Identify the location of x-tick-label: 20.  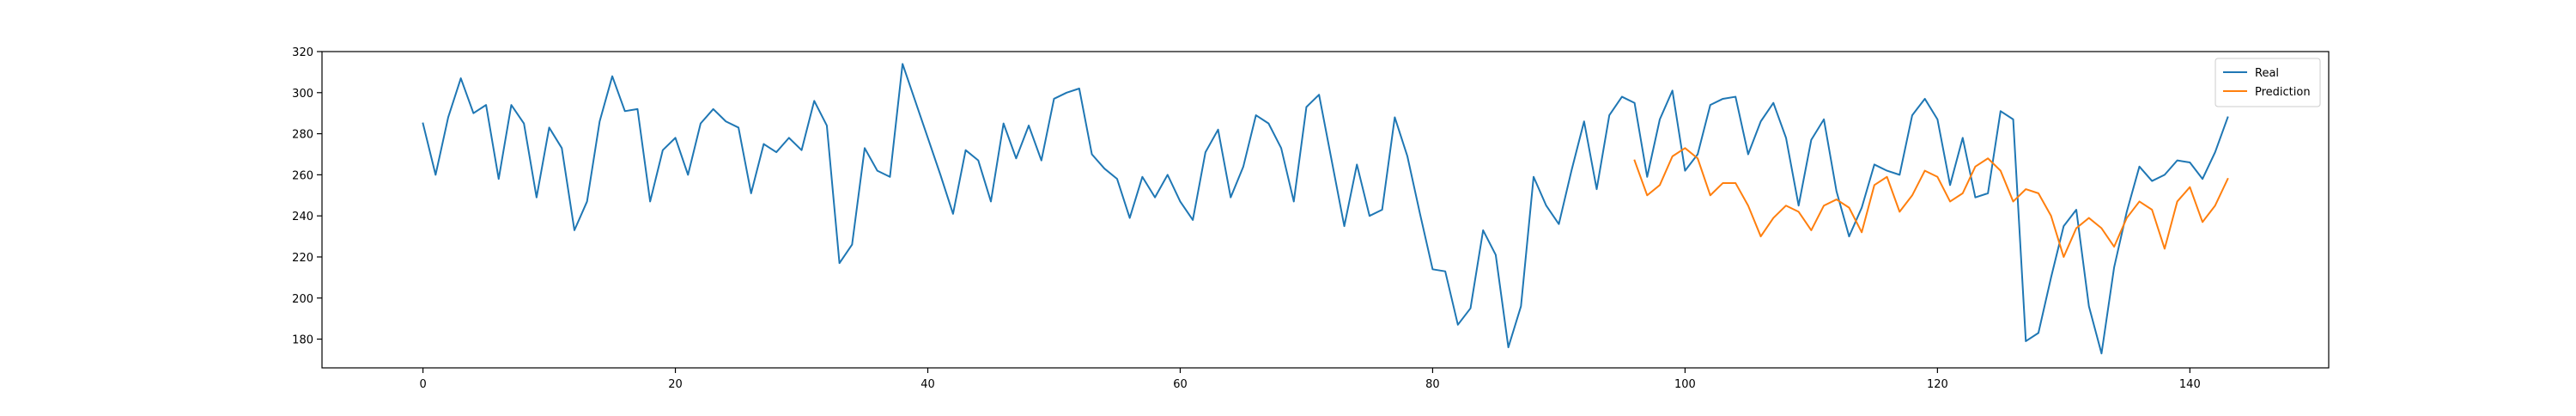
(675, 384).